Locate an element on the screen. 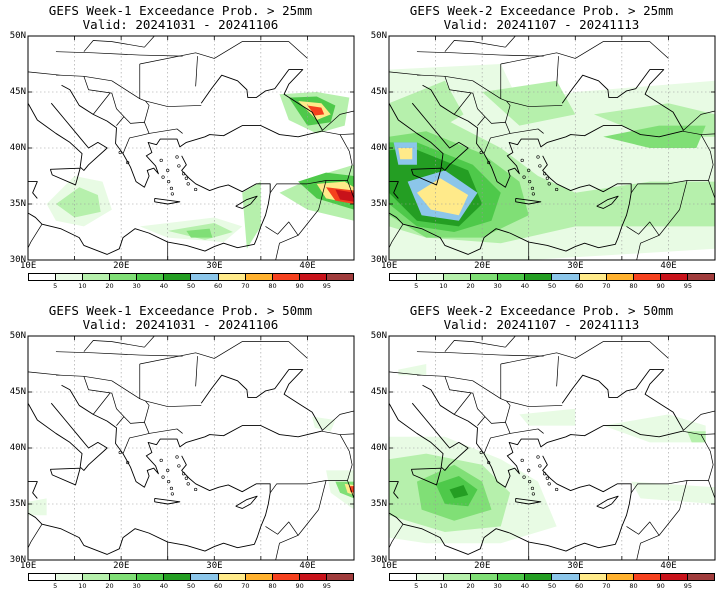 The width and height of the screenshot is (722, 599). longitude-label: 20E is located at coordinates (482, 266).